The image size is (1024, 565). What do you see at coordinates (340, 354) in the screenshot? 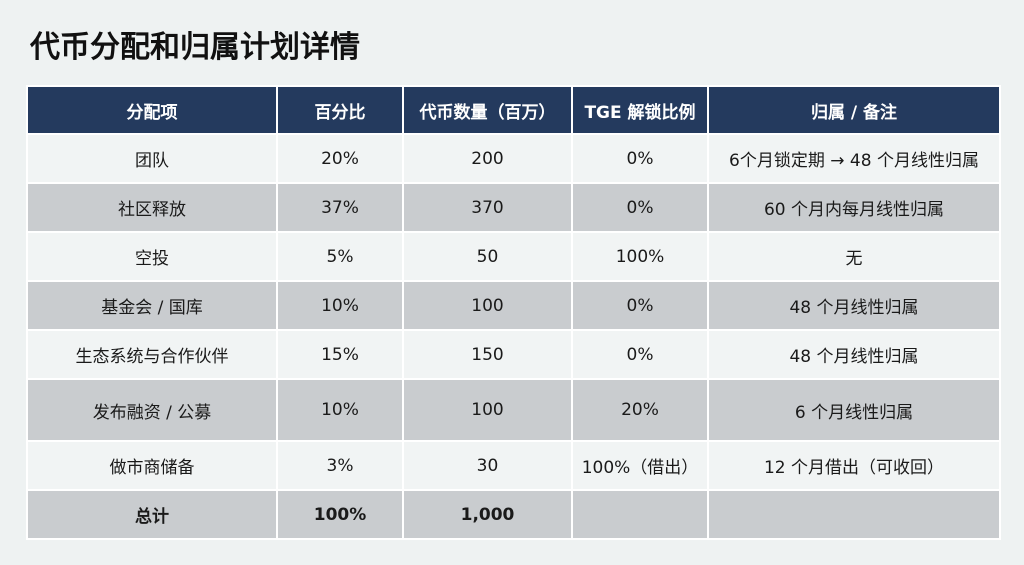
I see `table-cell: 15%` at bounding box center [340, 354].